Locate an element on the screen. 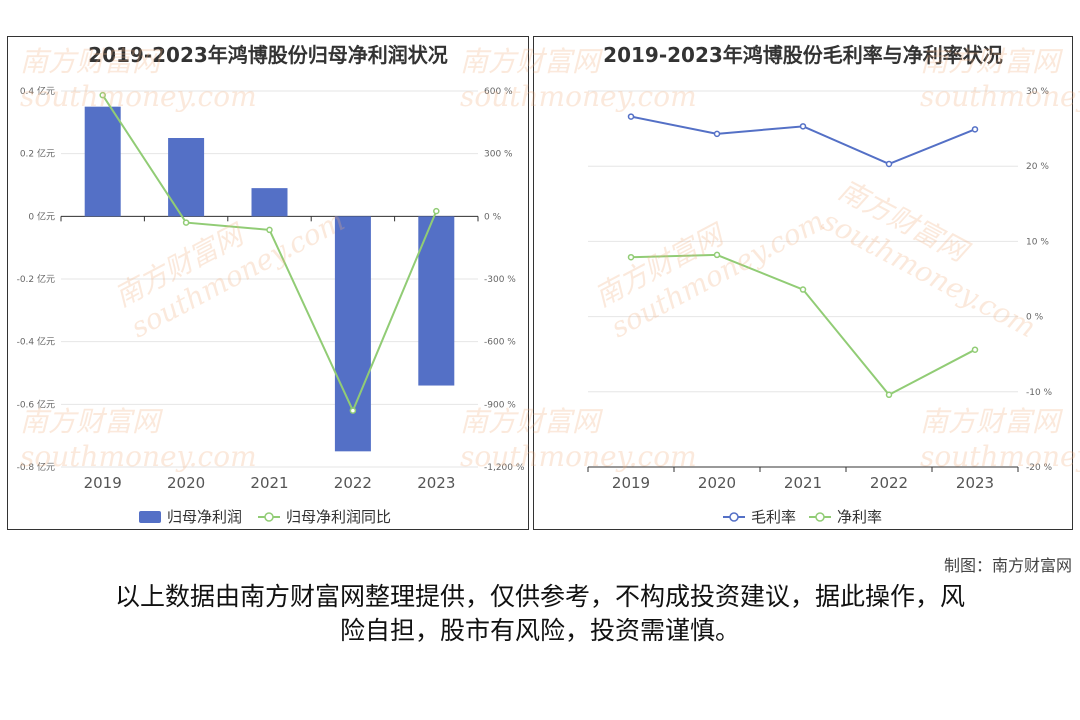  net-margin-line is located at coordinates (803, 325).